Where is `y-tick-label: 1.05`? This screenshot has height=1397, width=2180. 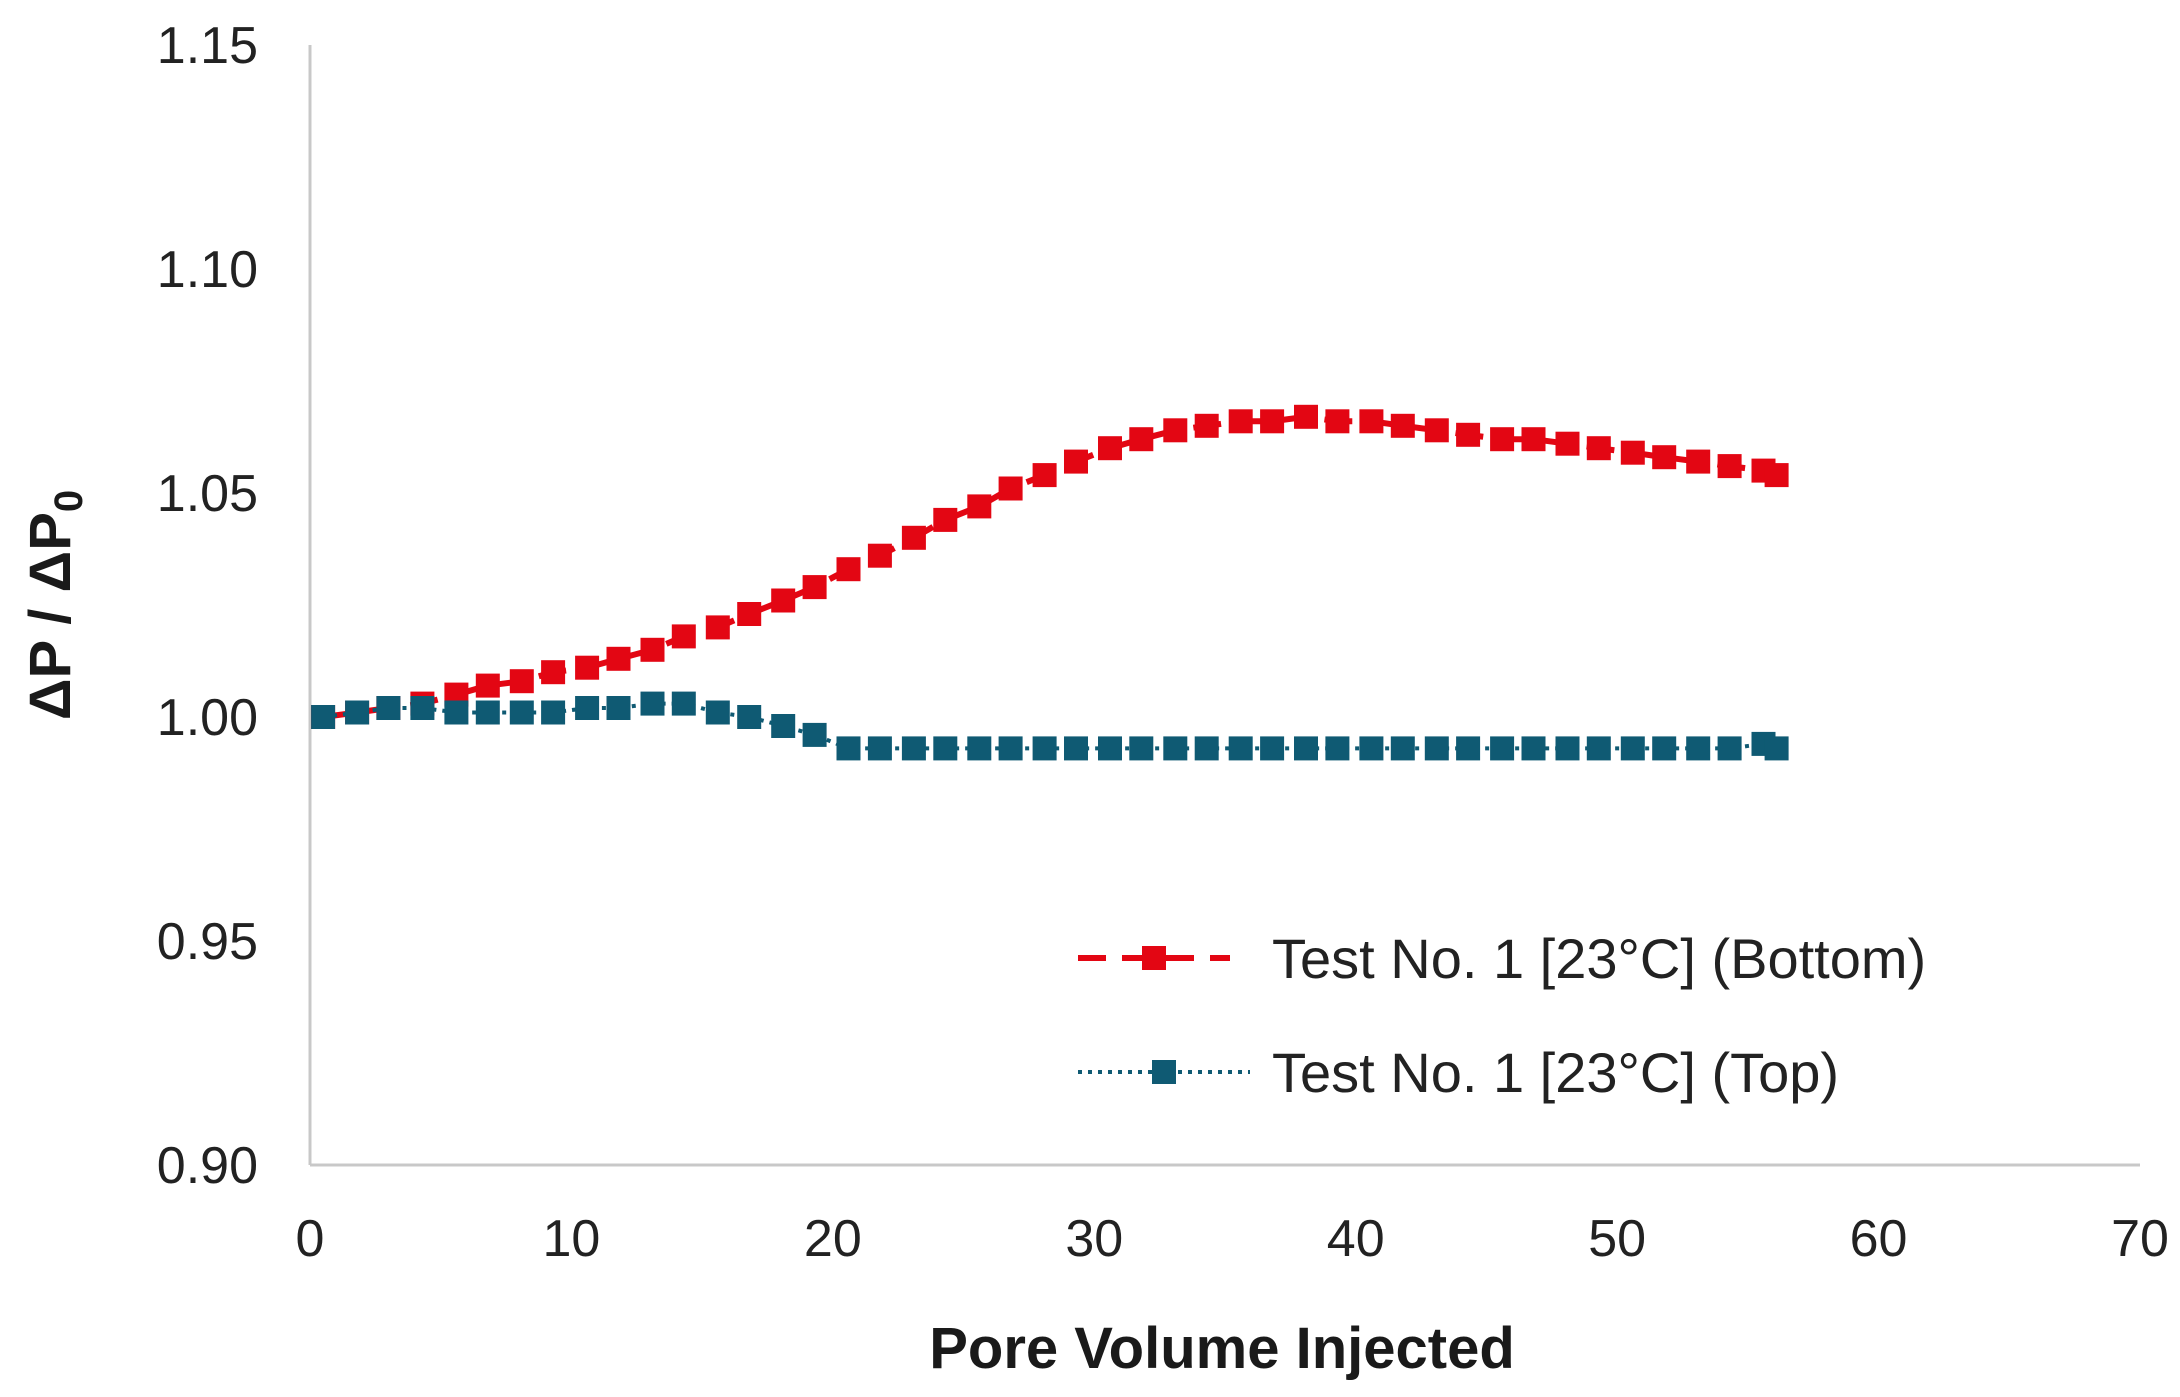 y-tick-label: 1.05 is located at coordinates (207, 494).